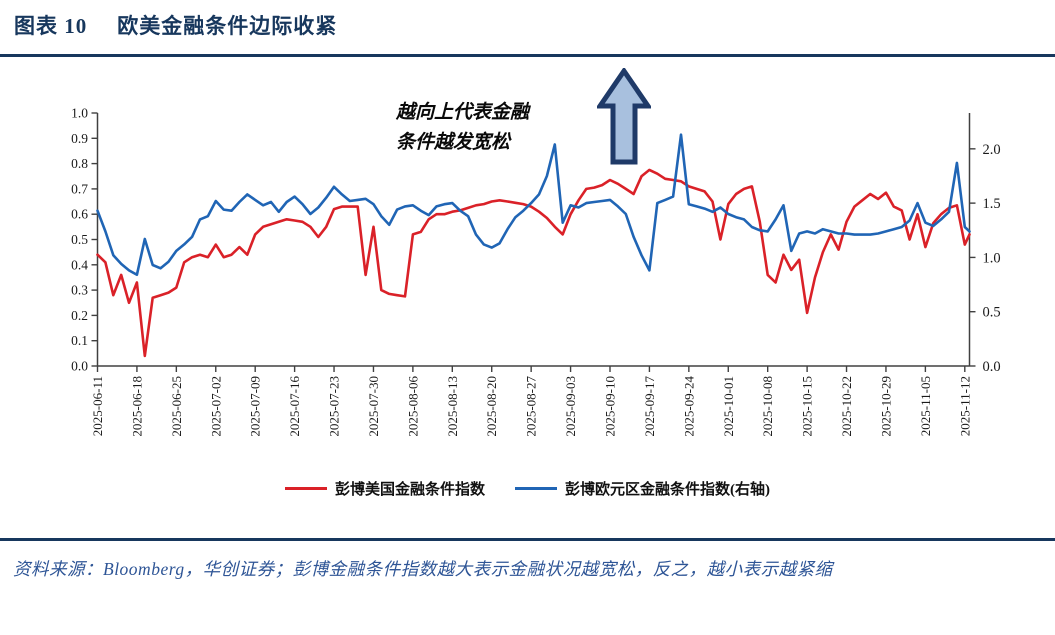 The image size is (1055, 635). What do you see at coordinates (176, 406) in the screenshot?
I see `x-axis-tick-label: 2025-06-25` at bounding box center [176, 406].